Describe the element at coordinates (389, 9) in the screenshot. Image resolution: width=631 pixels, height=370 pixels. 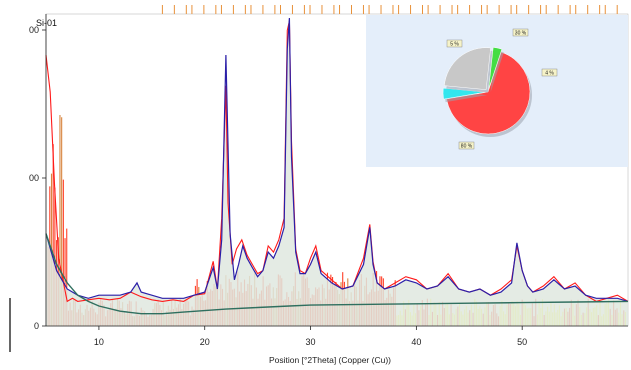
I see `peak-position-markers` at that location.